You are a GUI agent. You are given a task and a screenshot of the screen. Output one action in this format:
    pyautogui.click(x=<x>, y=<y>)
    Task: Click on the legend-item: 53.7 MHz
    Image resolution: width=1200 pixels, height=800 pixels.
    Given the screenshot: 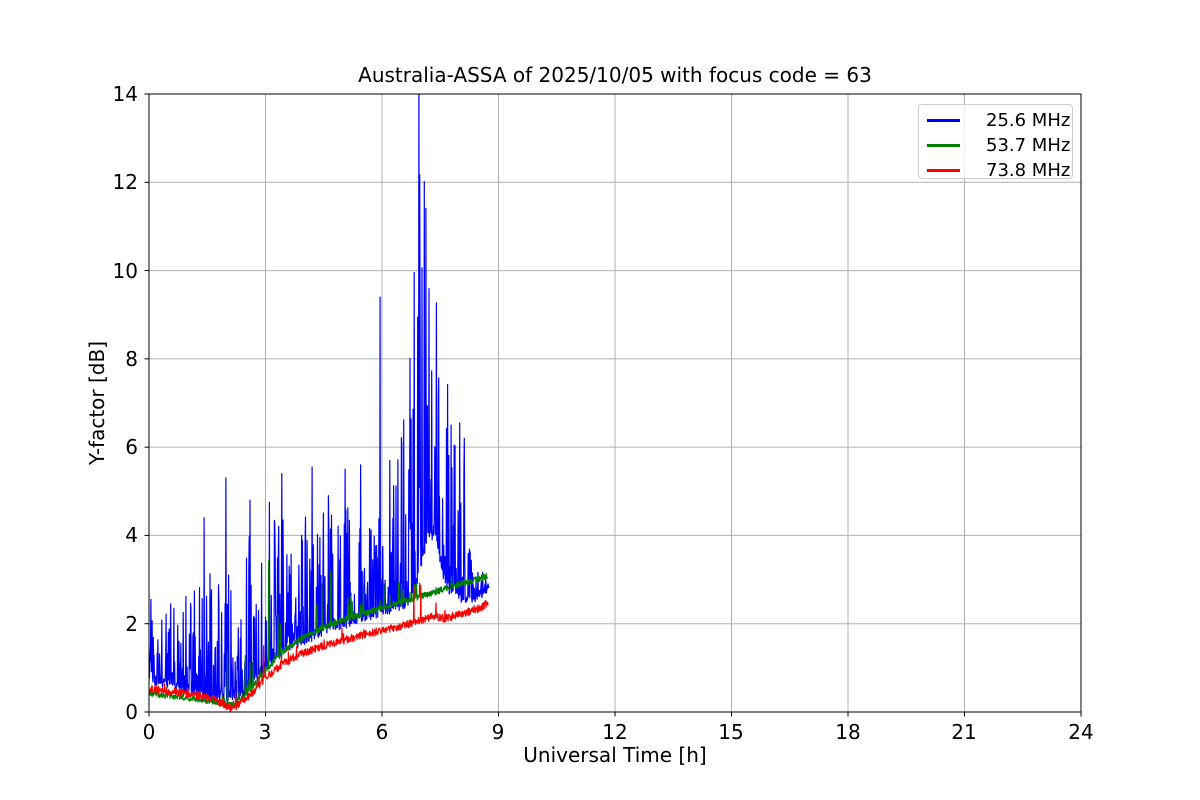 What is the action you would take?
    pyautogui.click(x=998, y=145)
    